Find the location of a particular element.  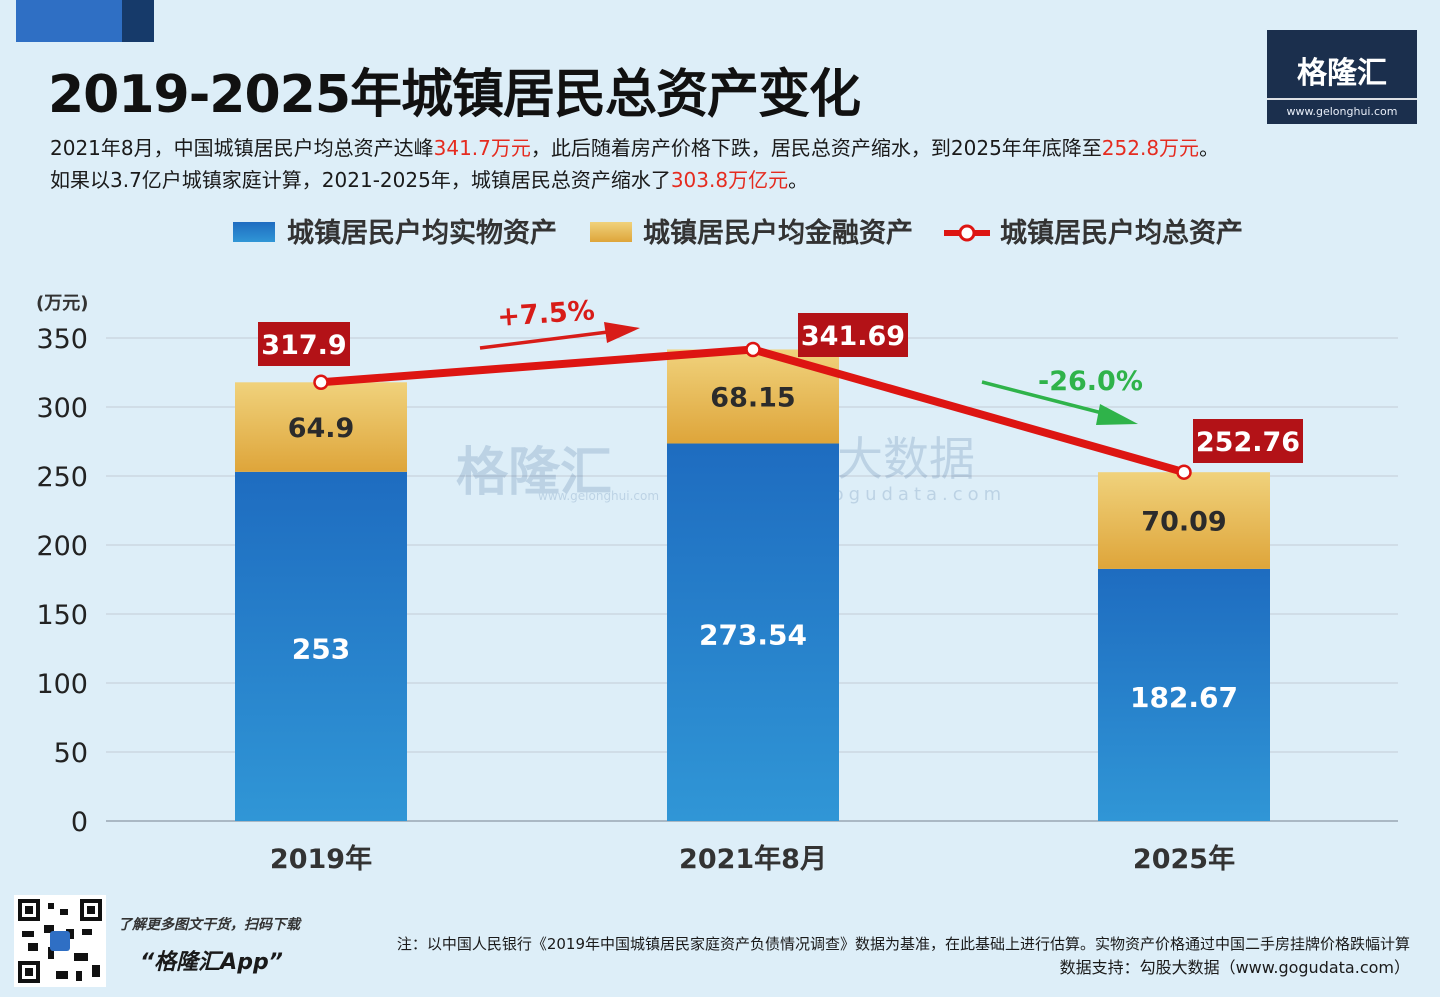

subtitle-text: ，此后随着房产价格下跌，居民总资产缩水，到2025年年底降至 is located at coordinates (816, 148).